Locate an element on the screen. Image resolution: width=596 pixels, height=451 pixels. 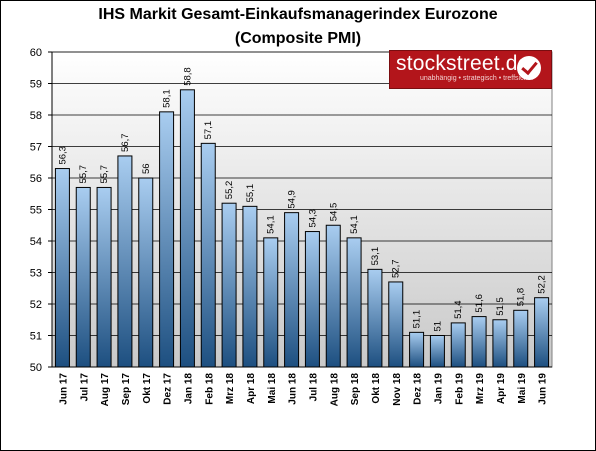
data-label: 54,5 is located at coordinates (333, 212).